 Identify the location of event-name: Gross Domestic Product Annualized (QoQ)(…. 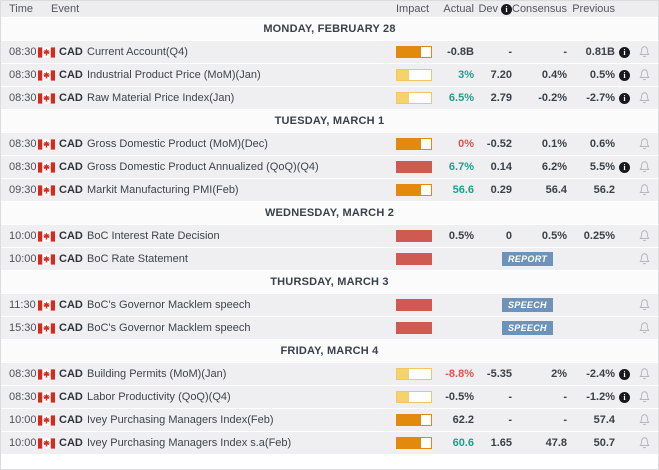
(203, 167).